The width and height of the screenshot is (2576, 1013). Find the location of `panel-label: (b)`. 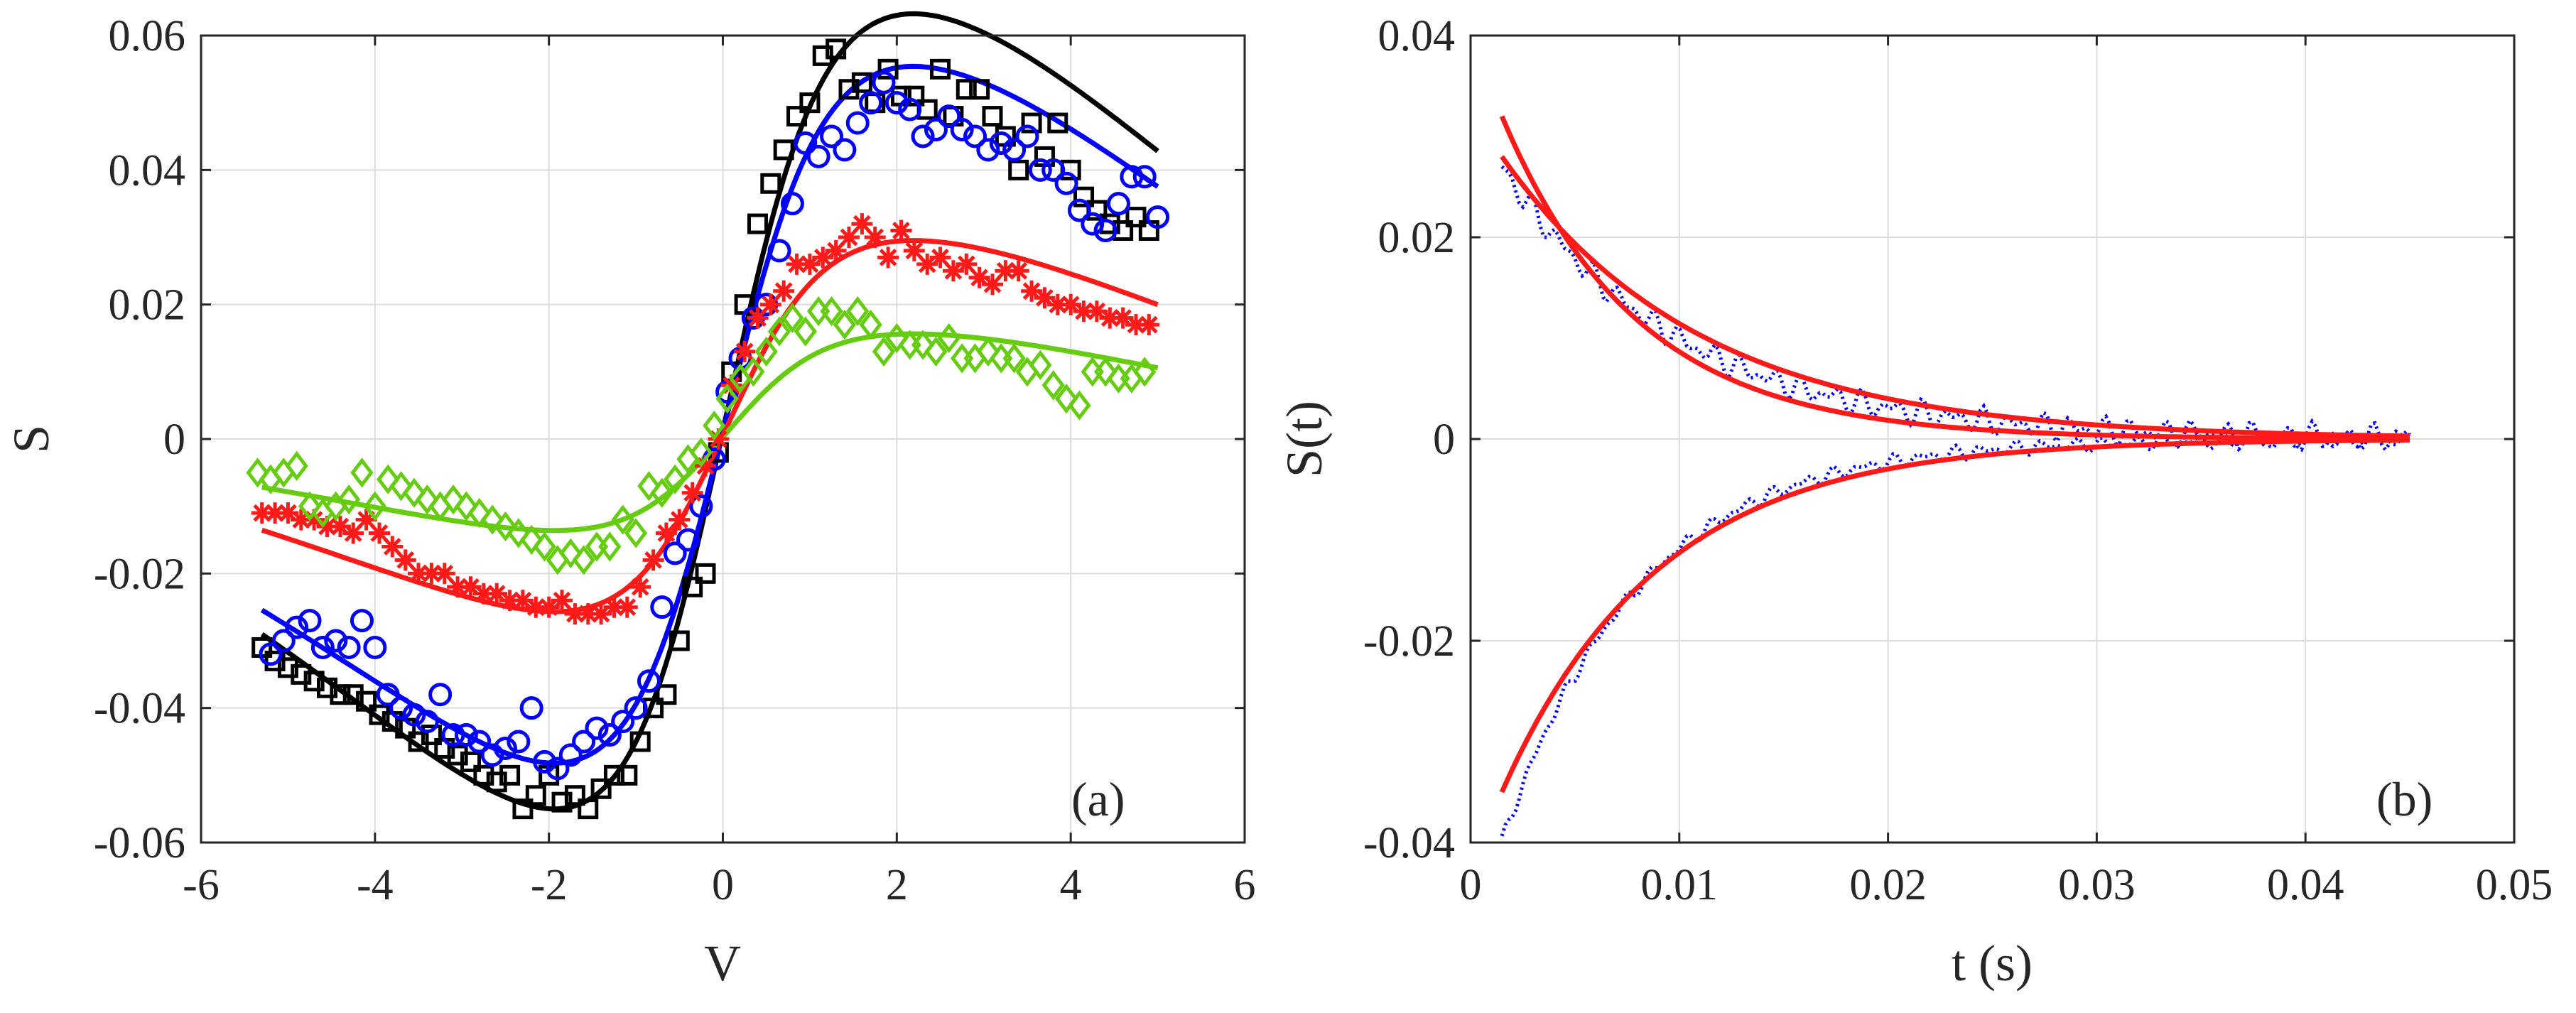

panel-label: (b) is located at coordinates (2404, 799).